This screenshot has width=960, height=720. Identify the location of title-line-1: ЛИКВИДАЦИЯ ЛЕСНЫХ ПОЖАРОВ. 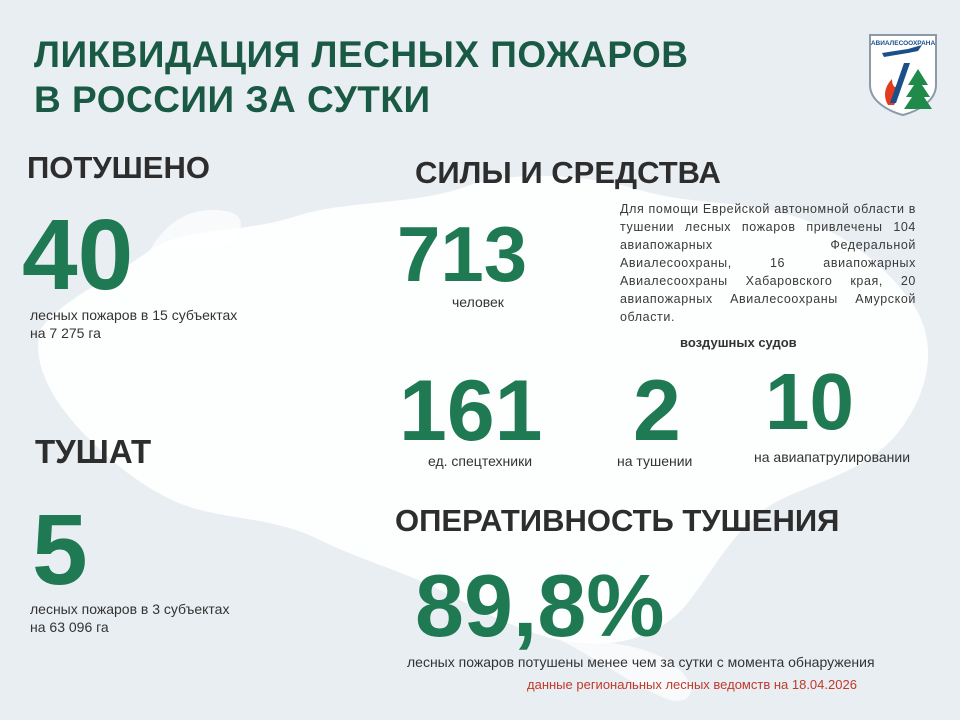
(361, 54).